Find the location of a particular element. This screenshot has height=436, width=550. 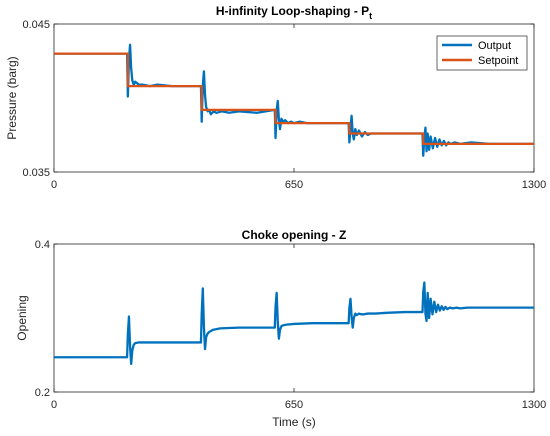

pressure-x-tick-label-1: 650 is located at coordinates (294, 185).